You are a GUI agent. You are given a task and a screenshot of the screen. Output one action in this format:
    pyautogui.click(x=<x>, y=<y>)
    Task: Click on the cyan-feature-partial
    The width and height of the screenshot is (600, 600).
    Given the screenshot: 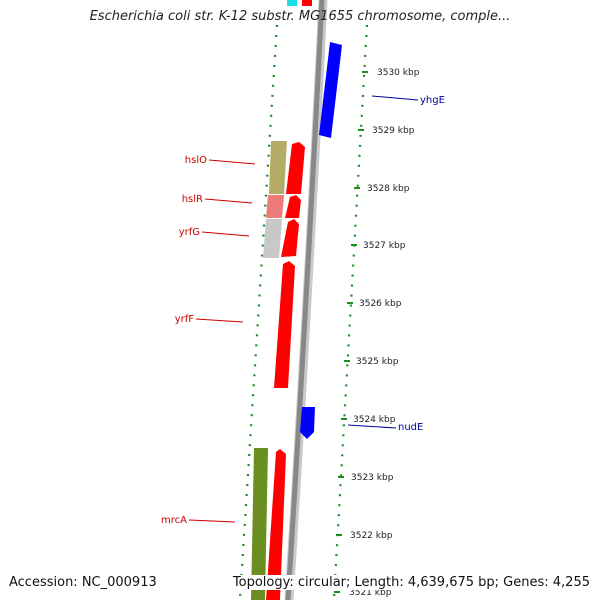 What is the action you would take?
    pyautogui.click(x=292, y=3)
    